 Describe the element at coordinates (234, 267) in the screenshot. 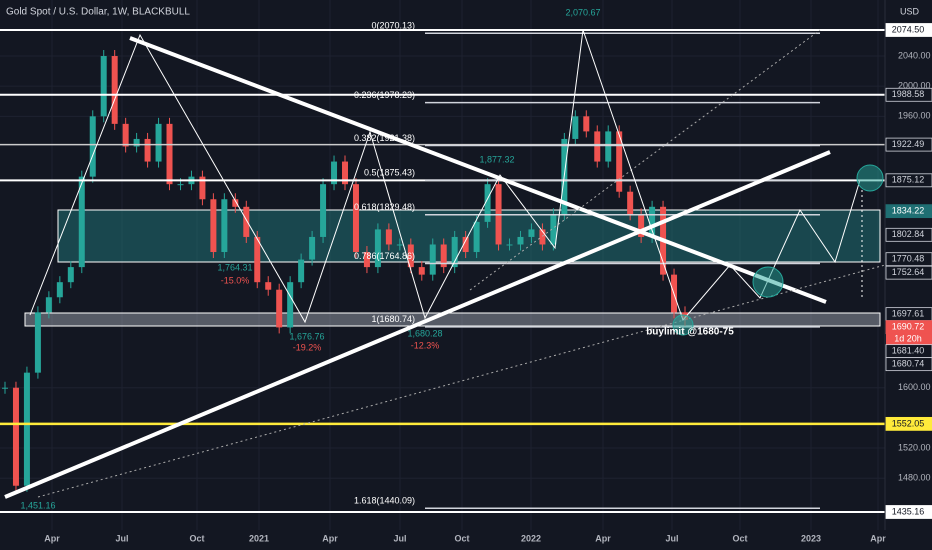

I see `annotation: 1,764.31` at that location.